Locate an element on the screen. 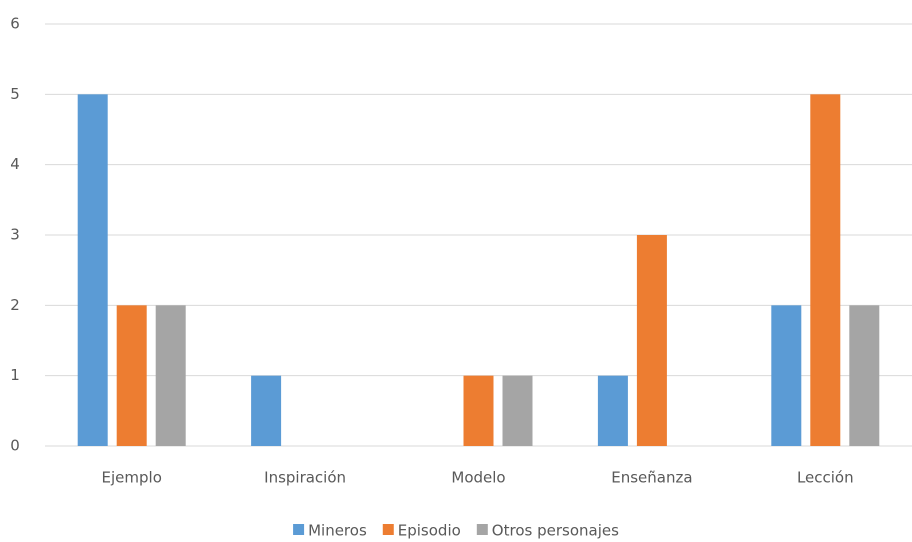 The height and width of the screenshot is (542, 912). y-tick-label: 5 is located at coordinates (15, 94).